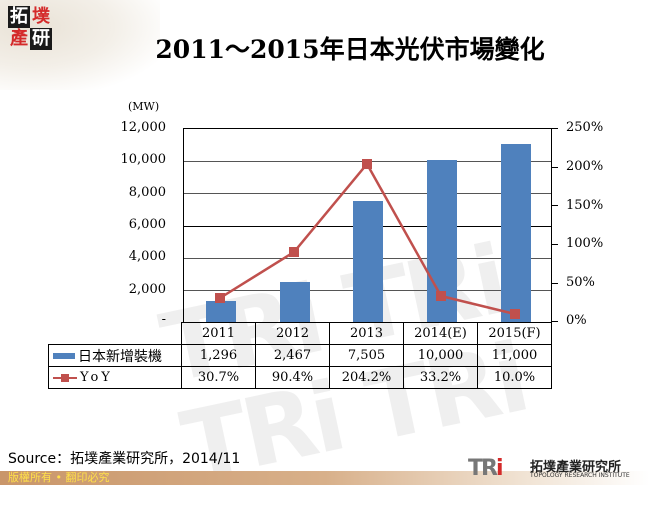 The image size is (650, 508). I want to click on bar-legend-swatch-icon, so click(64, 355).